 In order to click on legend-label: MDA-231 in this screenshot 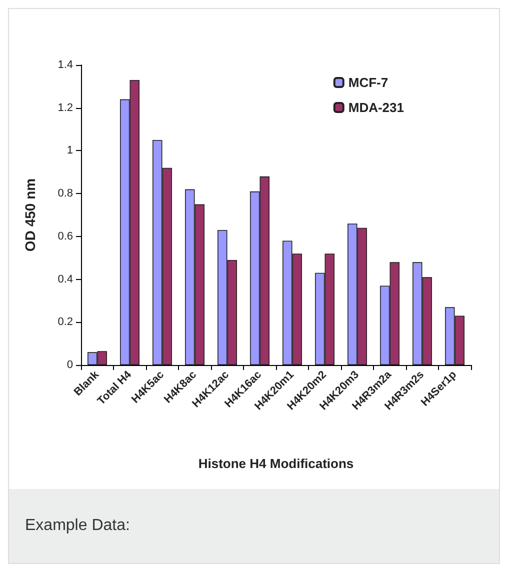, I will do `click(376, 107)`.